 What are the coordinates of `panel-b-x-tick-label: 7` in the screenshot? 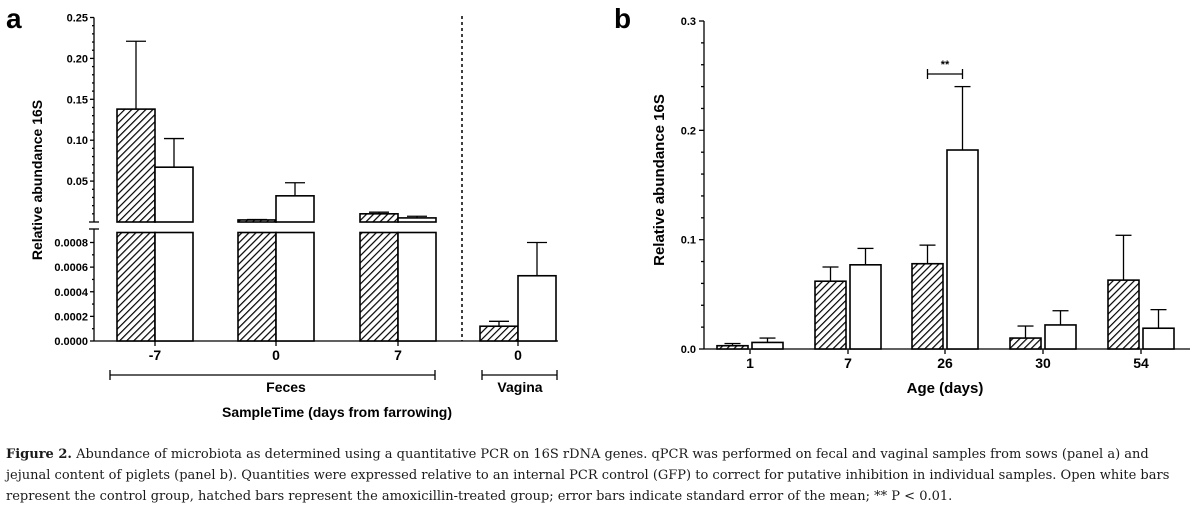 It's located at (848, 363).